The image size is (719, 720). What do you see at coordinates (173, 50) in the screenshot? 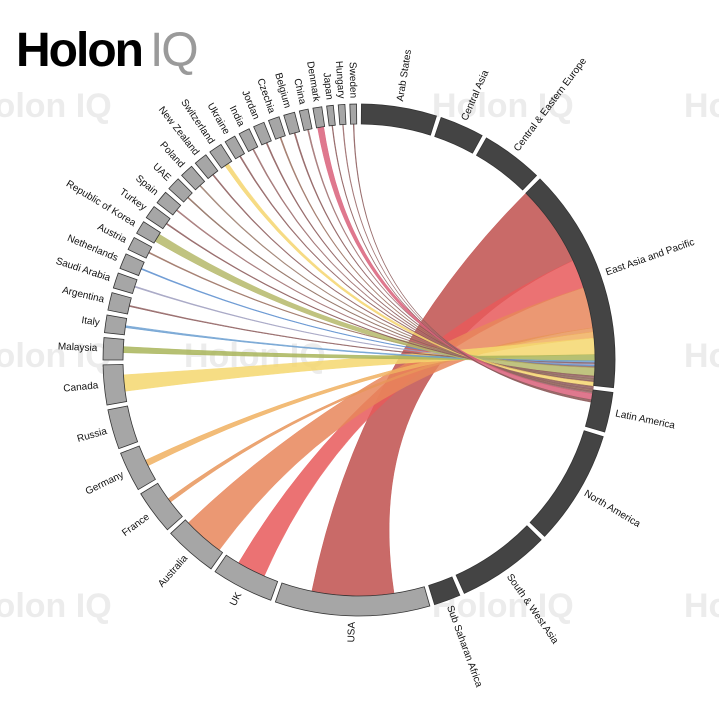
I see `logo-suffix: IQ` at bounding box center [173, 50].